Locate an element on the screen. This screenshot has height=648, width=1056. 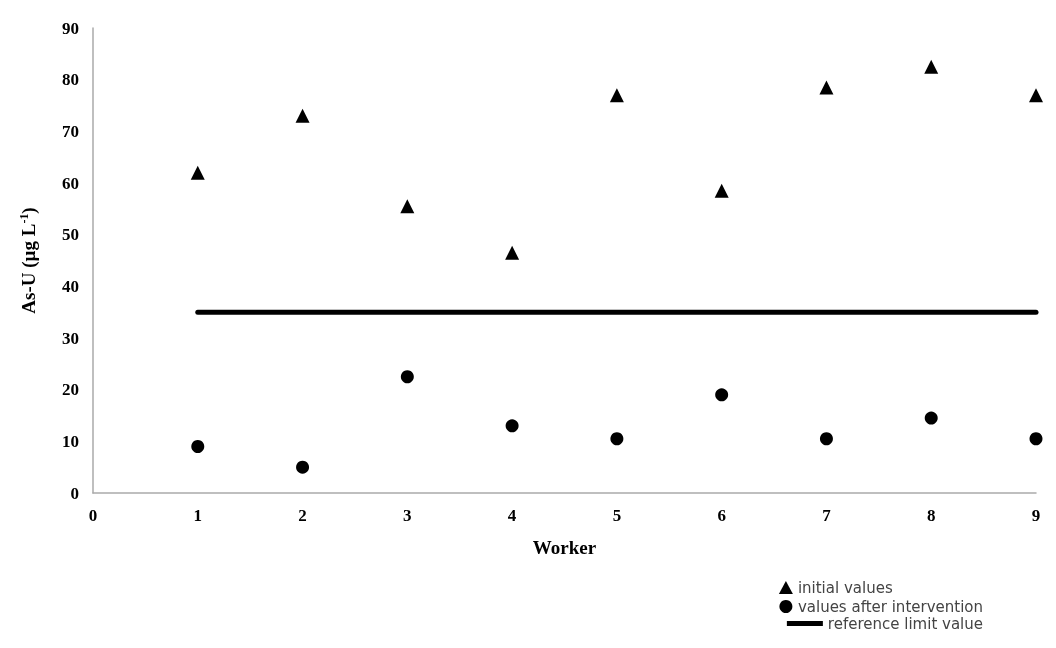
y-tick-label: 0 is located at coordinates (74, 493).